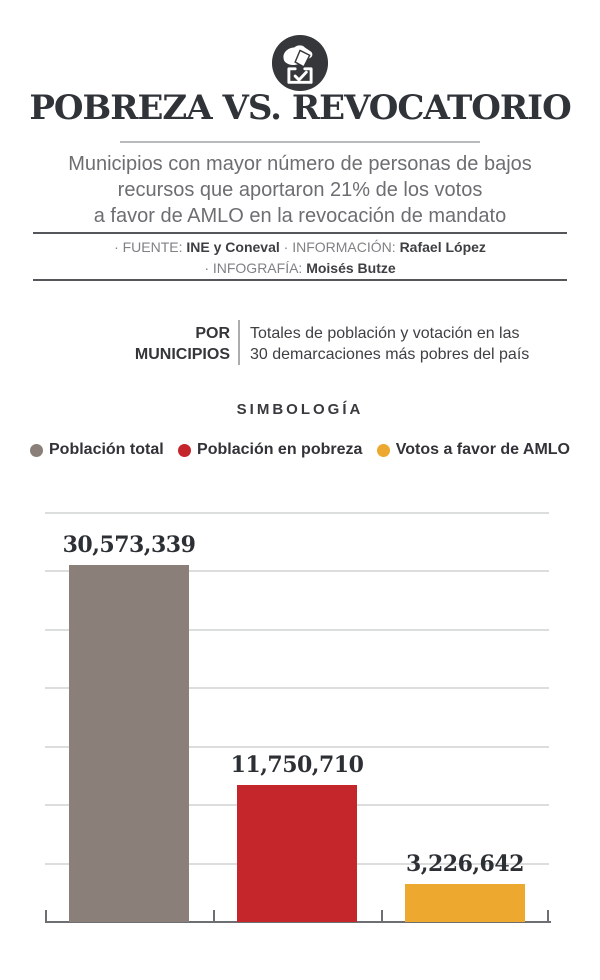 Image resolution: width=600 pixels, height=980 pixels. What do you see at coordinates (300, 63) in the screenshot?
I see `hand-ballot-icon` at bounding box center [300, 63].